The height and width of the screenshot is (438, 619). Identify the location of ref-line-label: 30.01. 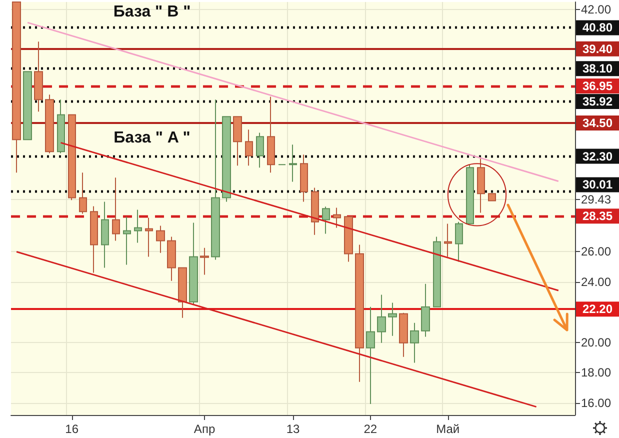
(597, 185).